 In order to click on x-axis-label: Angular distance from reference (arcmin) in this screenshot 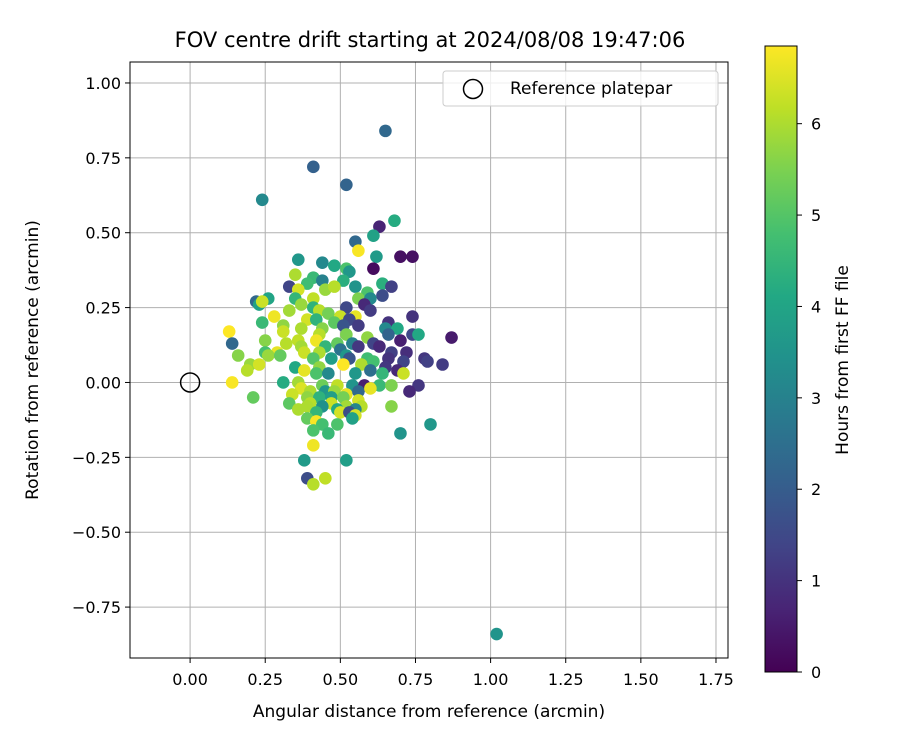, I will do `click(429, 712)`.